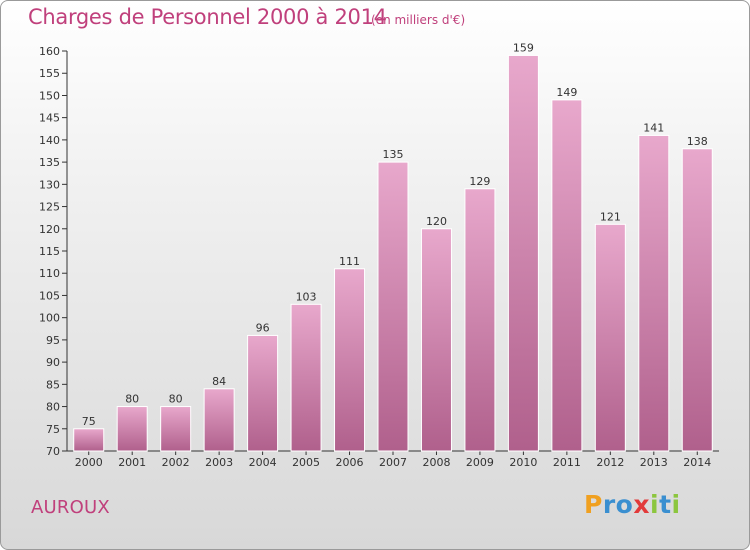 This screenshot has width=750, height=550. Describe the element at coordinates (49, 73) in the screenshot. I see `y-tick-label: 155` at that location.